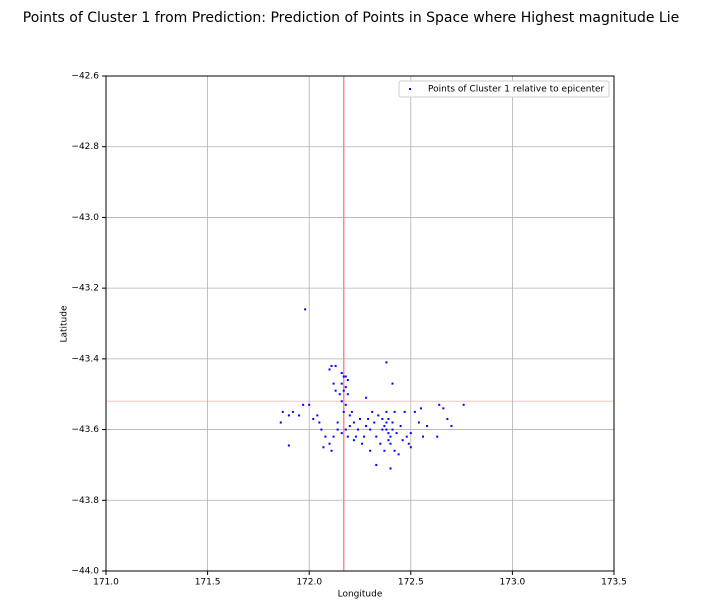 The height and width of the screenshot is (610, 707). What do you see at coordinates (65, 324) in the screenshot?
I see `y-axis-label: Latitude` at bounding box center [65, 324].